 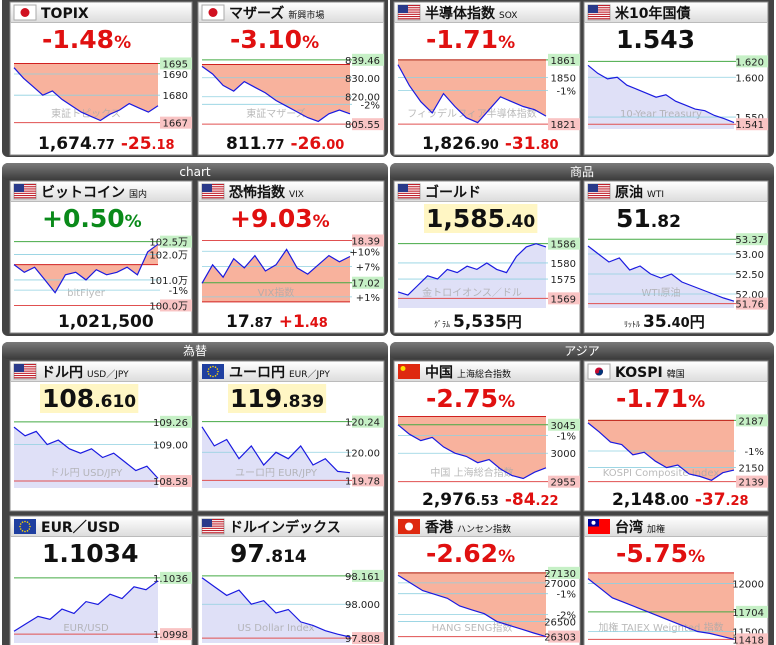 I want to click on card-sub: WTI, so click(x=655, y=195).